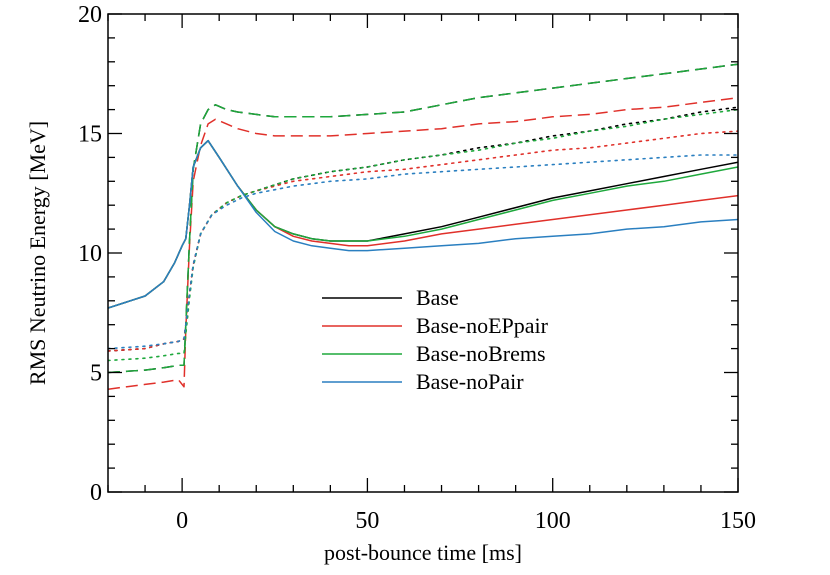 This screenshot has width=830, height=575. Describe the element at coordinates (90, 254) in the screenshot. I see `y-tick-label: 10` at that location.